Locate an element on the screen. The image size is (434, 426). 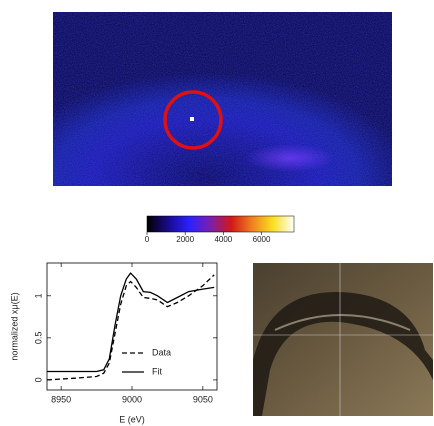
x-tick-label: 9000 is located at coordinates (132, 399).